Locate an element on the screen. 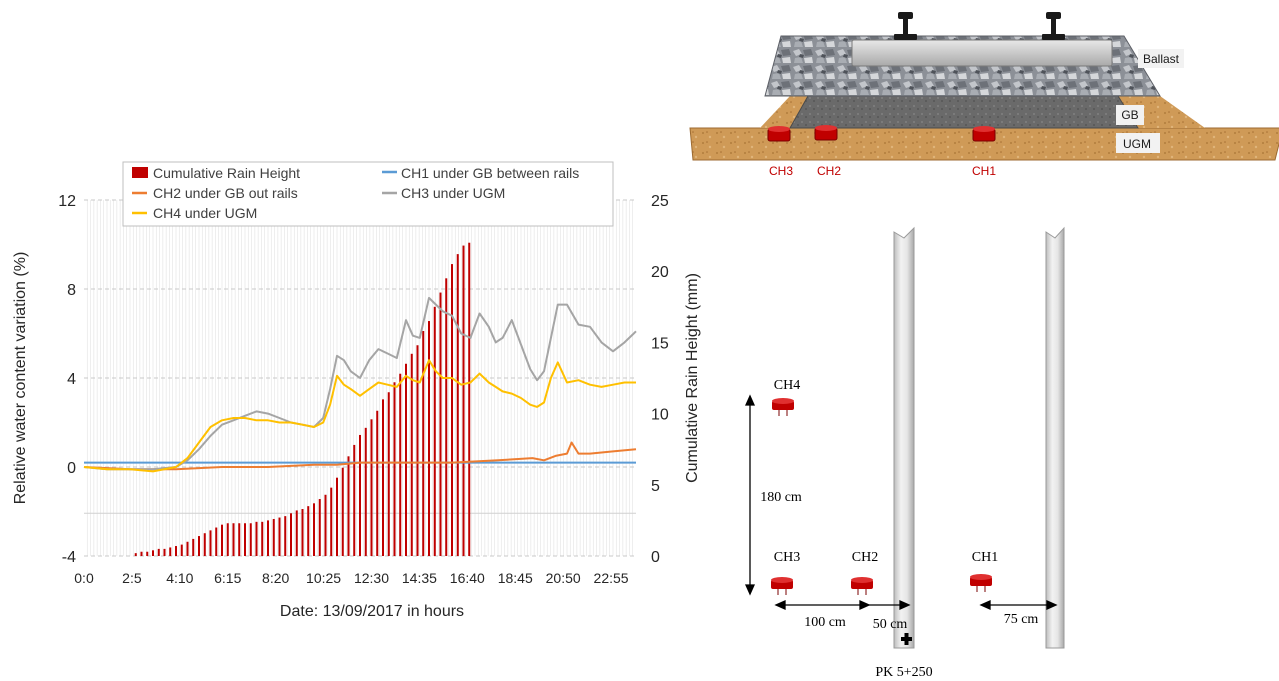 Image resolution: width=1279 pixels, height=681 pixels. legend-label-ch2: CH2 under GB out rails is located at coordinates (225, 193).